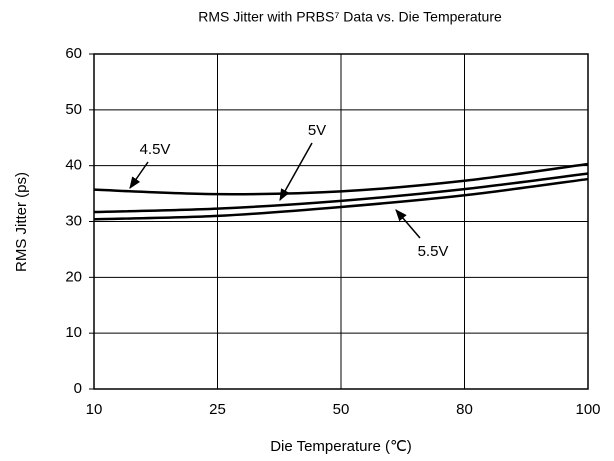 The width and height of the screenshot is (614, 461). What do you see at coordinates (433, 251) in the screenshot?
I see `series-label: 5.5V` at bounding box center [433, 251].